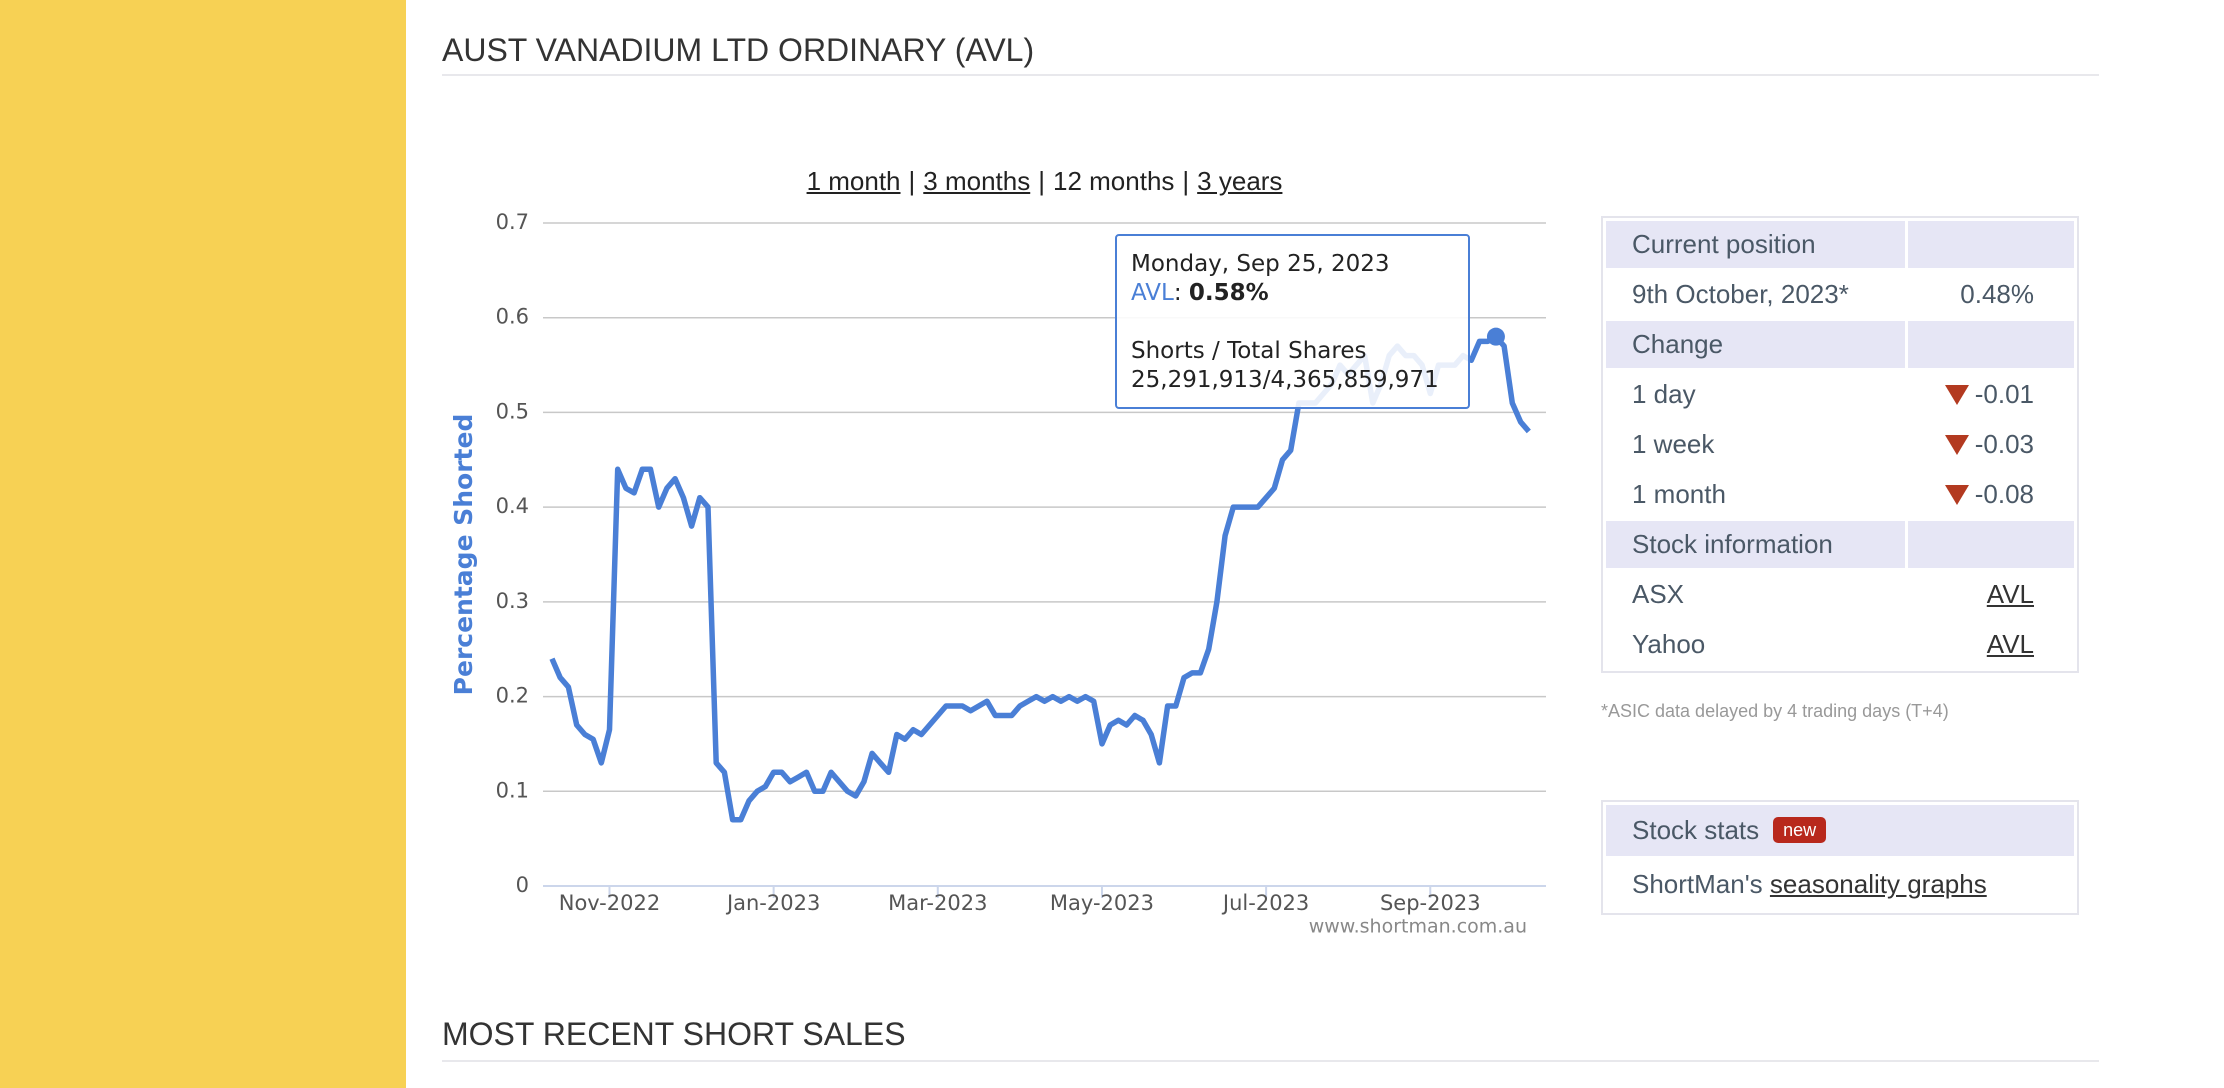 This screenshot has height=1088, width=2224. What do you see at coordinates (2004, 494) in the screenshot?
I see `change-value: -0.08` at bounding box center [2004, 494].